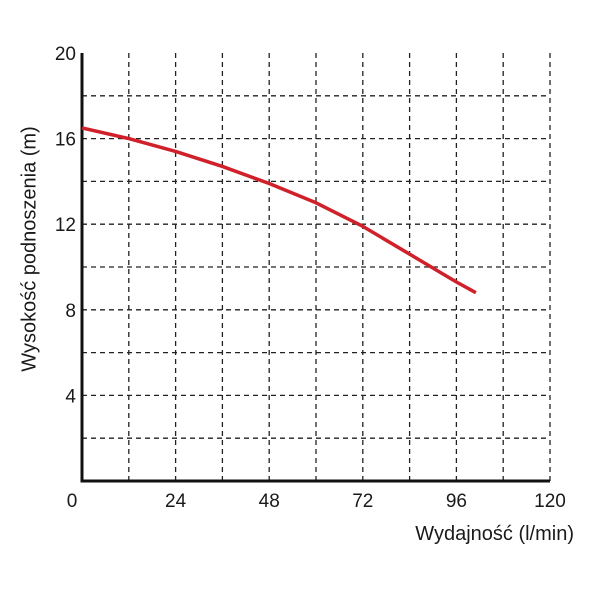 Image resolution: width=590 pixels, height=590 pixels. Describe the element at coordinates (70, 396) in the screenshot. I see `y-tick-label: 4` at that location.